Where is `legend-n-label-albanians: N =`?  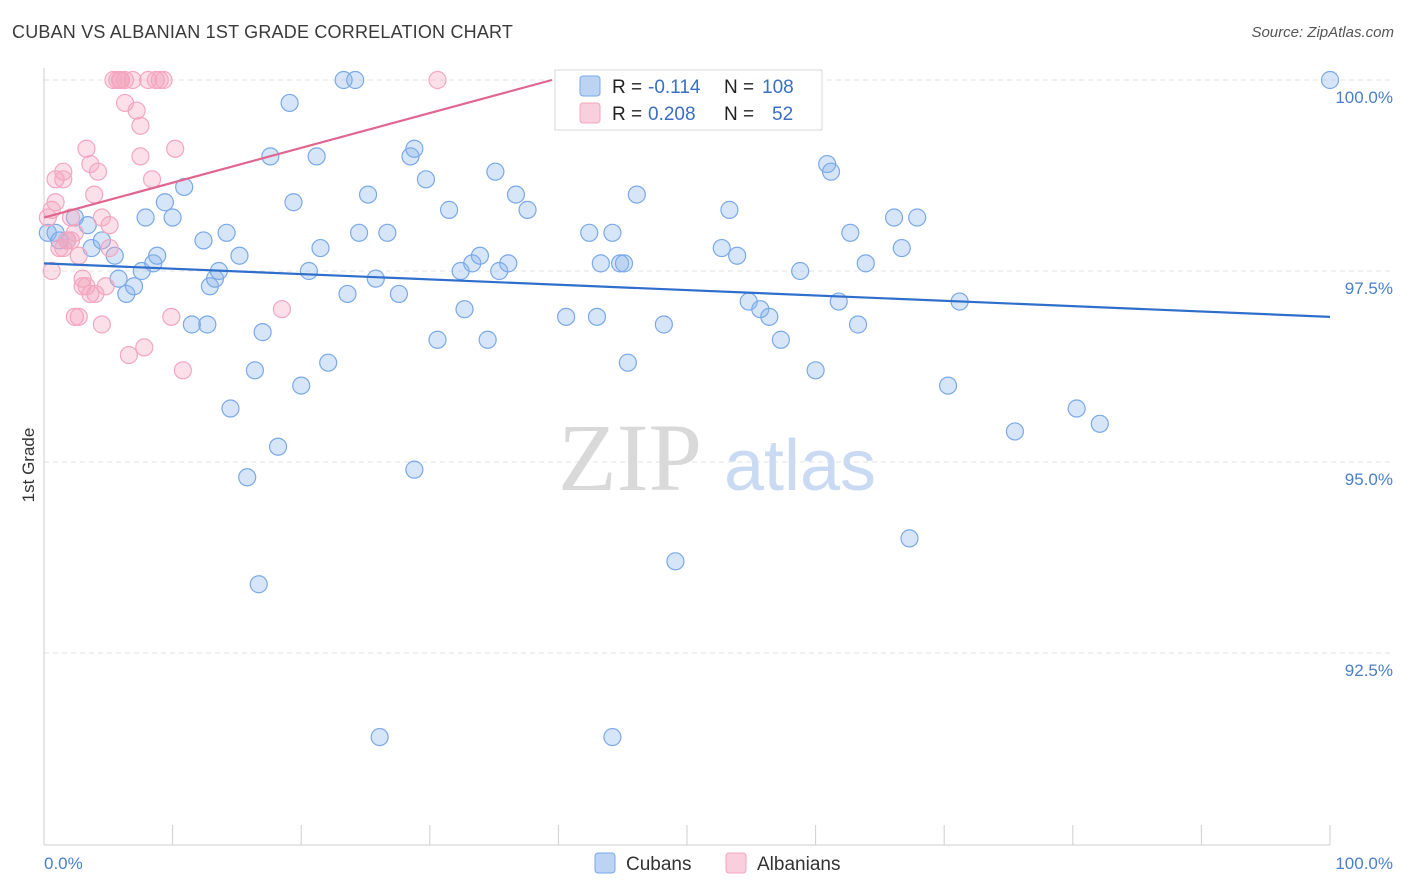 legend-n-label-albanians: N = is located at coordinates (739, 114).